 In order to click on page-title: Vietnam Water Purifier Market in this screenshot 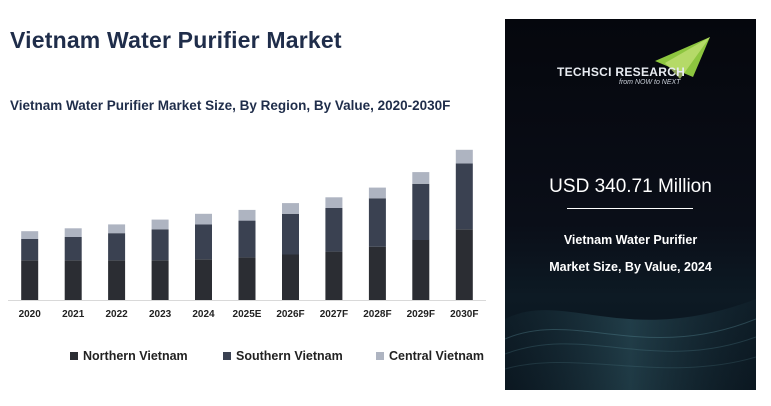, I will do `click(176, 40)`.